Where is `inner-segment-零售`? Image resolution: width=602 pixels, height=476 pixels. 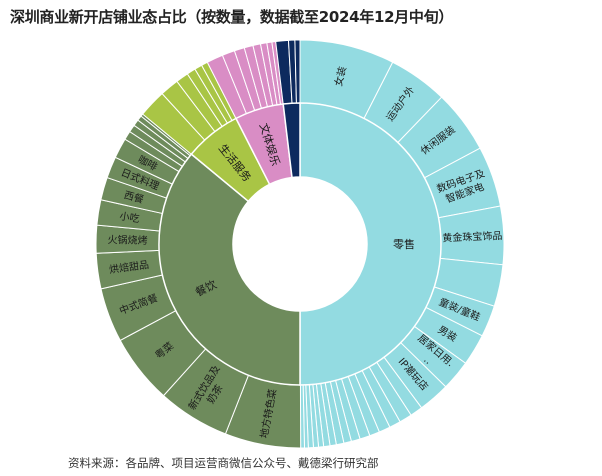
inner-segment-零售 is located at coordinates (370, 244).